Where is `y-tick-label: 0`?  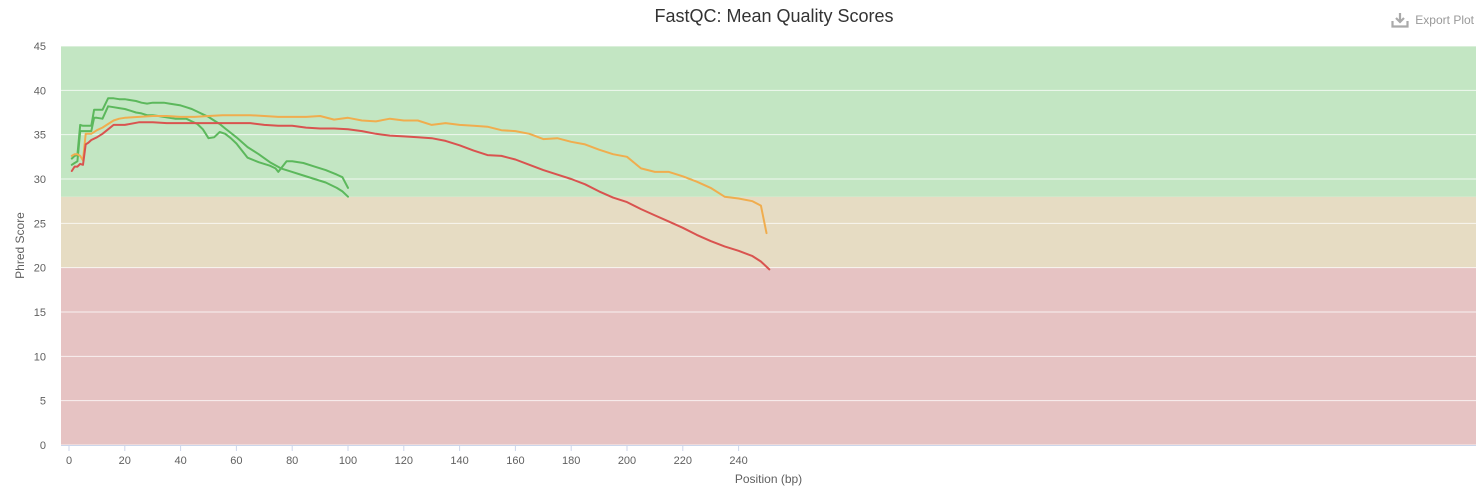 y-tick-label: 0 is located at coordinates (43, 446).